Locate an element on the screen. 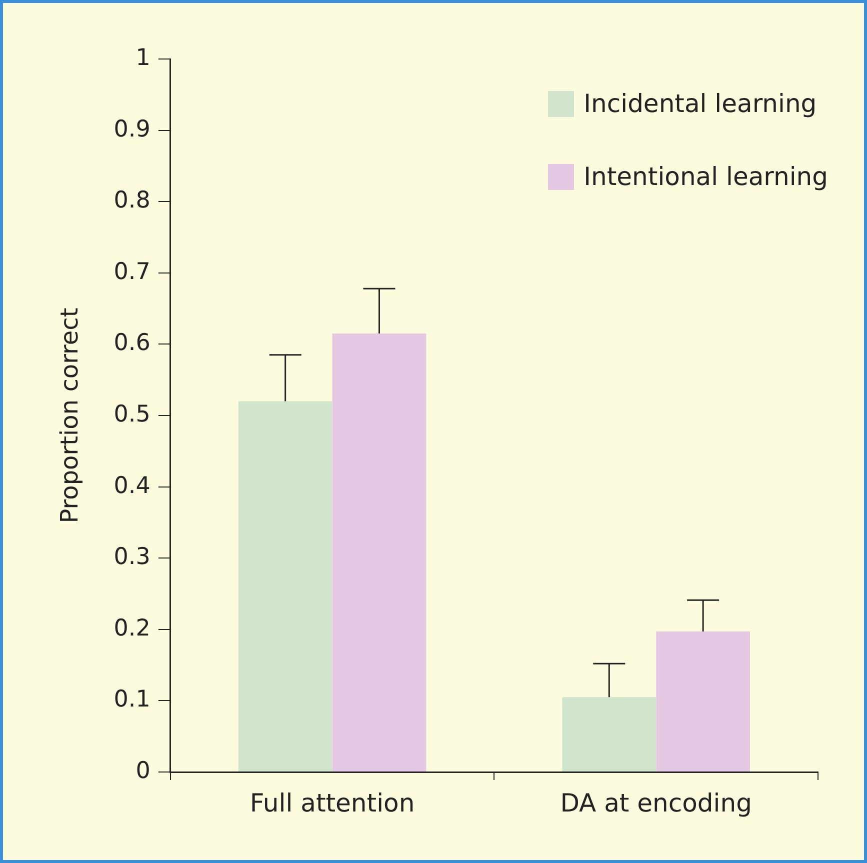 This screenshot has height=863, width=867. y-tick-label: 0.2 is located at coordinates (132, 628).